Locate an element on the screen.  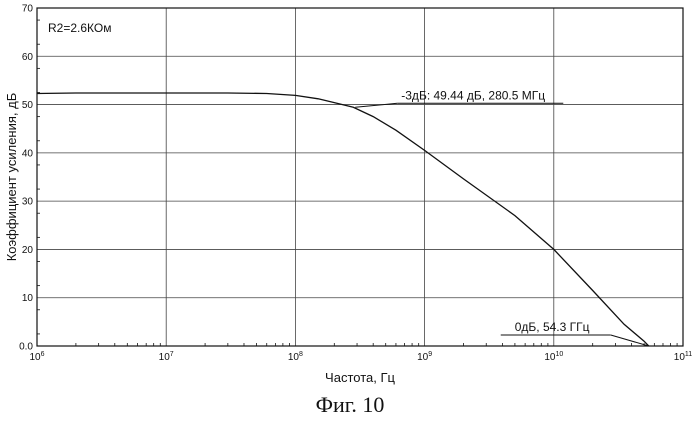
y-tick-label: 70 is located at coordinates (28, 9).